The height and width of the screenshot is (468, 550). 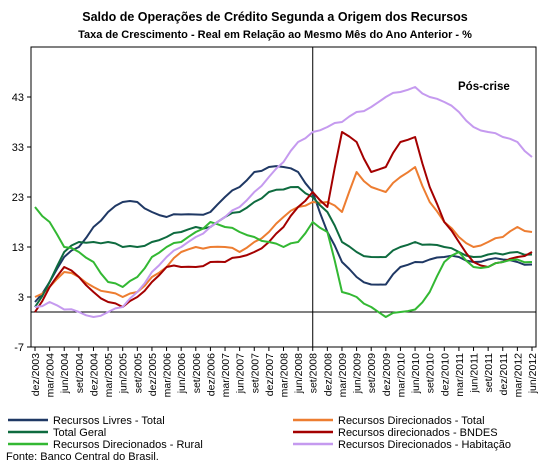 I want to click on source-note: Fonte: Banco Central do Brasil., so click(x=82, y=457).